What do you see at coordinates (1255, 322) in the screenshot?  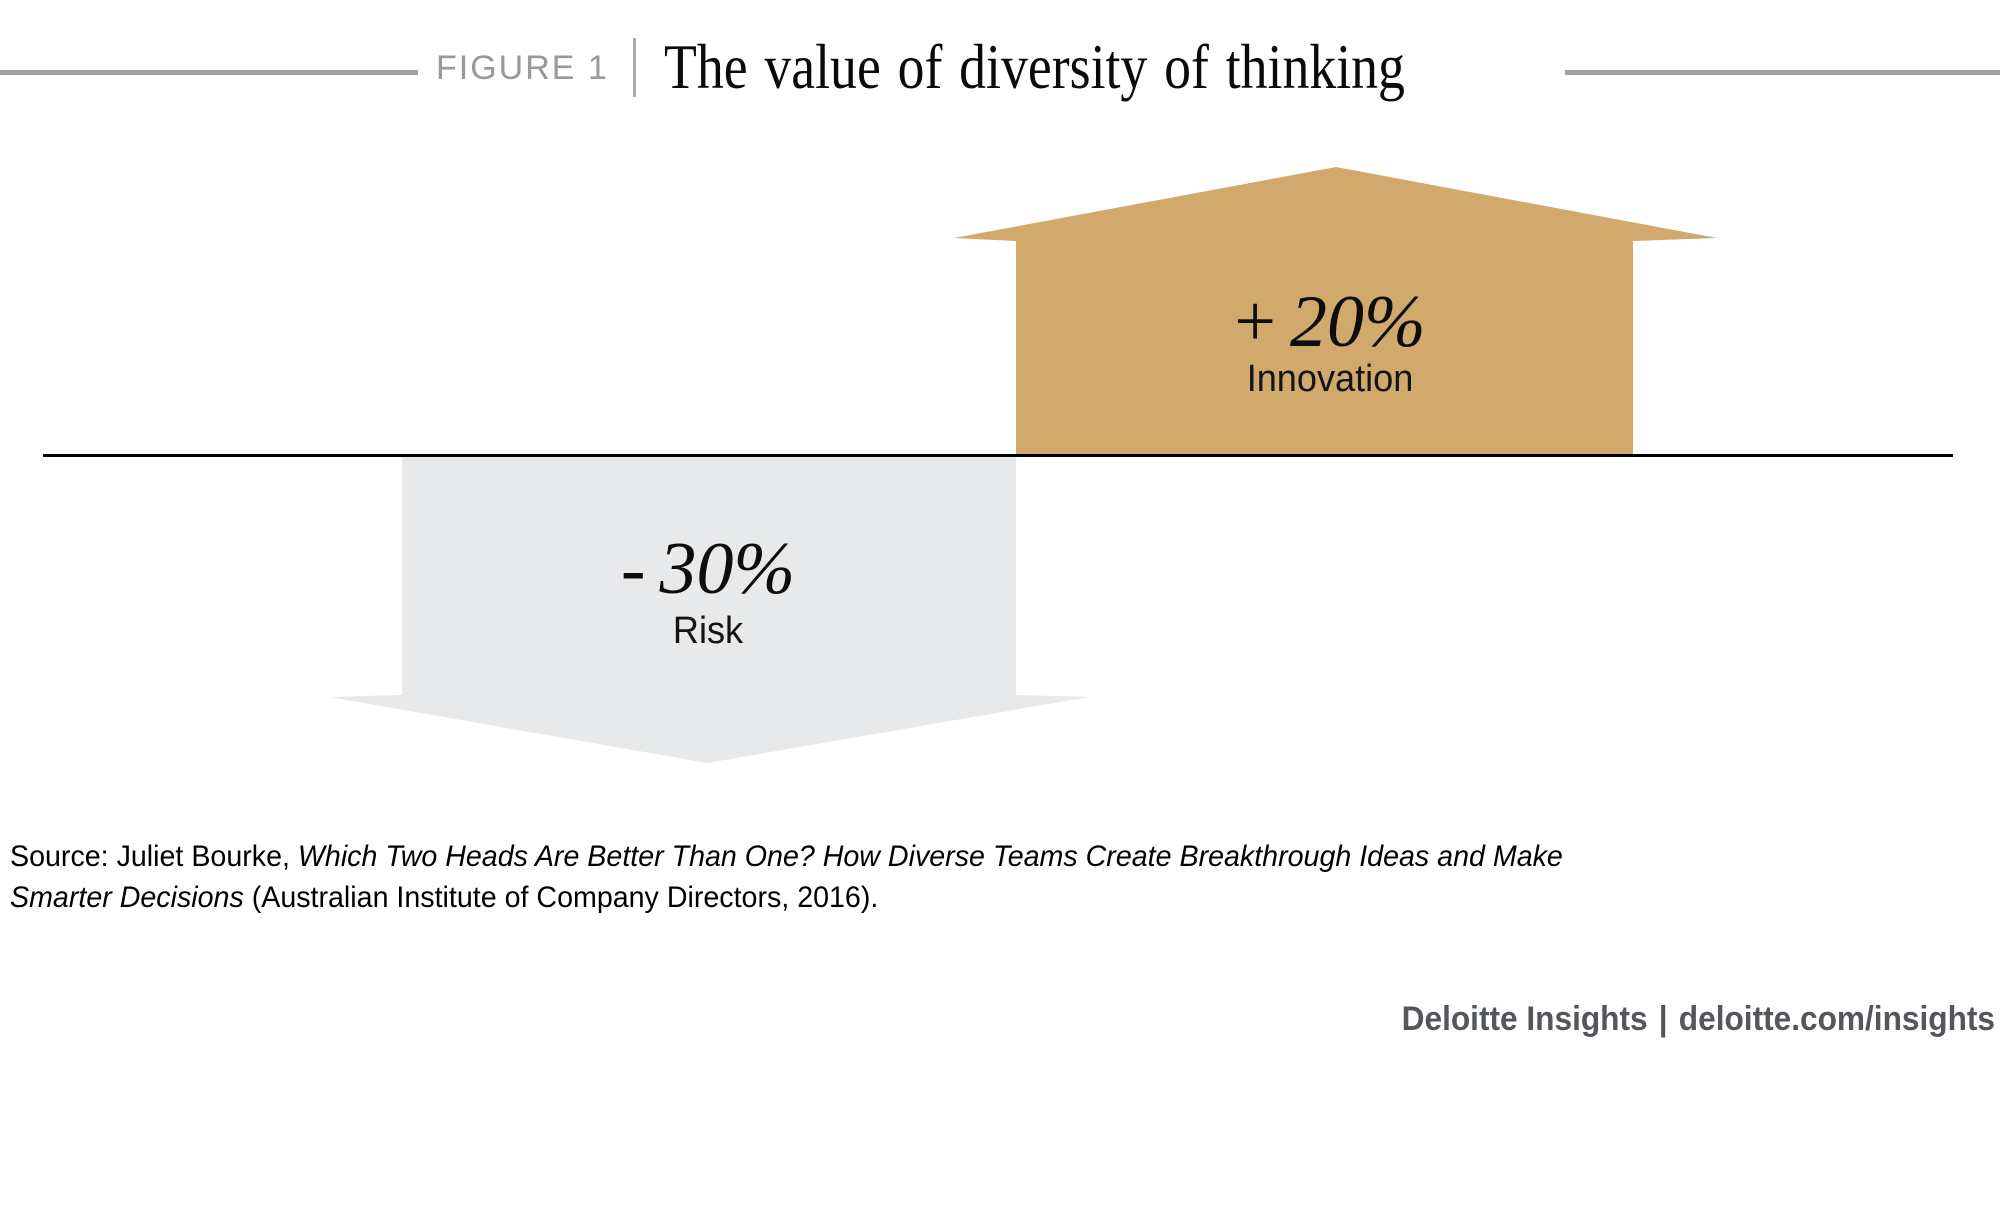 I see `plus-sign: +` at bounding box center [1255, 322].